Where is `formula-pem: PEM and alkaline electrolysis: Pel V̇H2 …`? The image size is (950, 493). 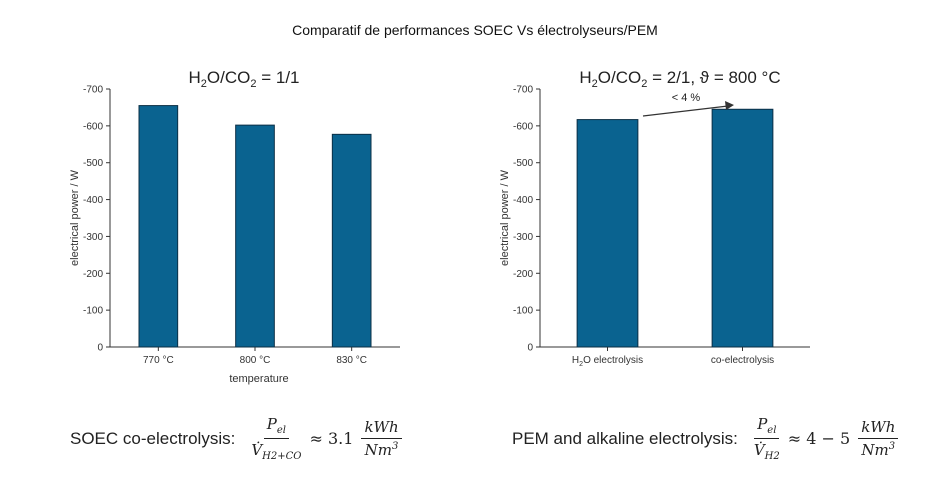 formula-pem: PEM and alkaline electrolysis: Pel V̇H2 … is located at coordinates (707, 438).